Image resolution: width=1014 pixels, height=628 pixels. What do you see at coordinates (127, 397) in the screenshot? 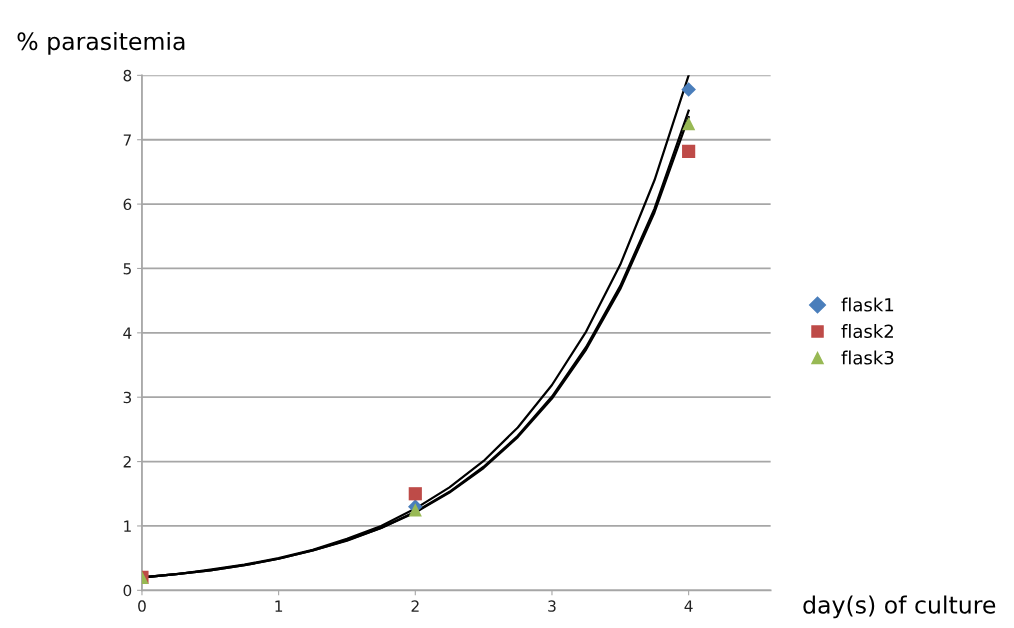
I see `y-tick-label: 3` at bounding box center [127, 397].